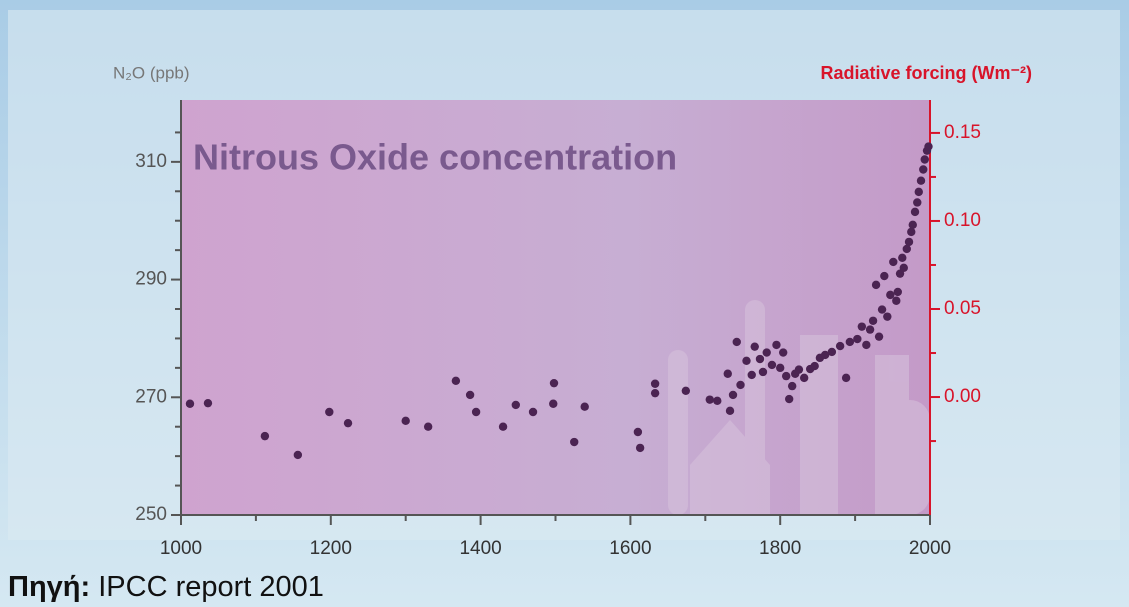 This screenshot has width=1129, height=607. Describe the element at coordinates (780, 548) in the screenshot. I see `x-tick-label: 1800` at that location.